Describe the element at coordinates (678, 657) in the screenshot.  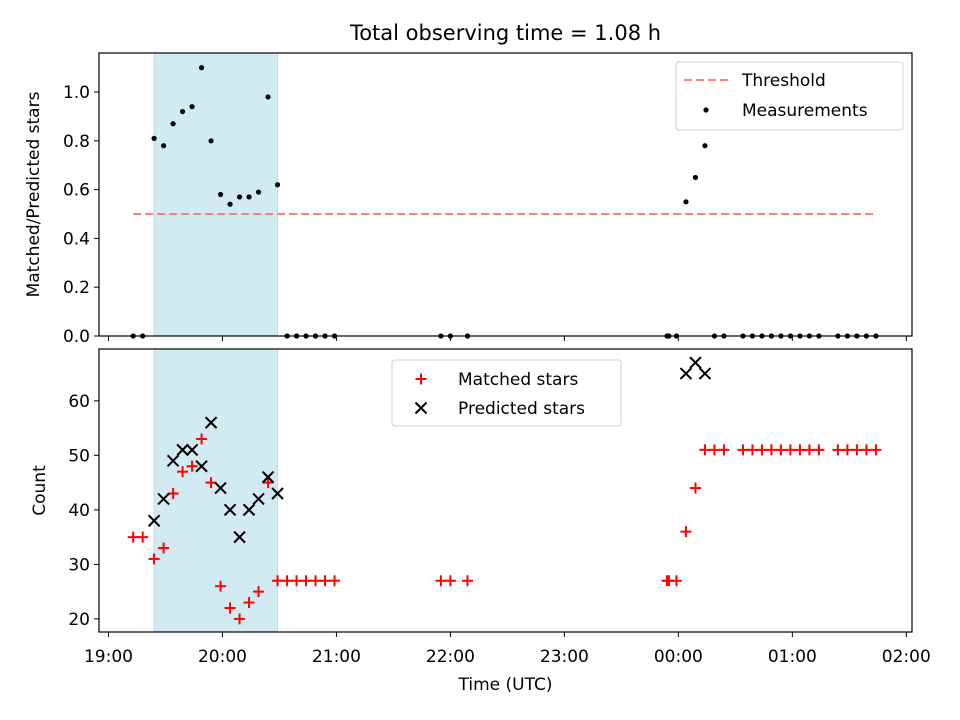
I see `x-tick-label: 00:00` at that location.